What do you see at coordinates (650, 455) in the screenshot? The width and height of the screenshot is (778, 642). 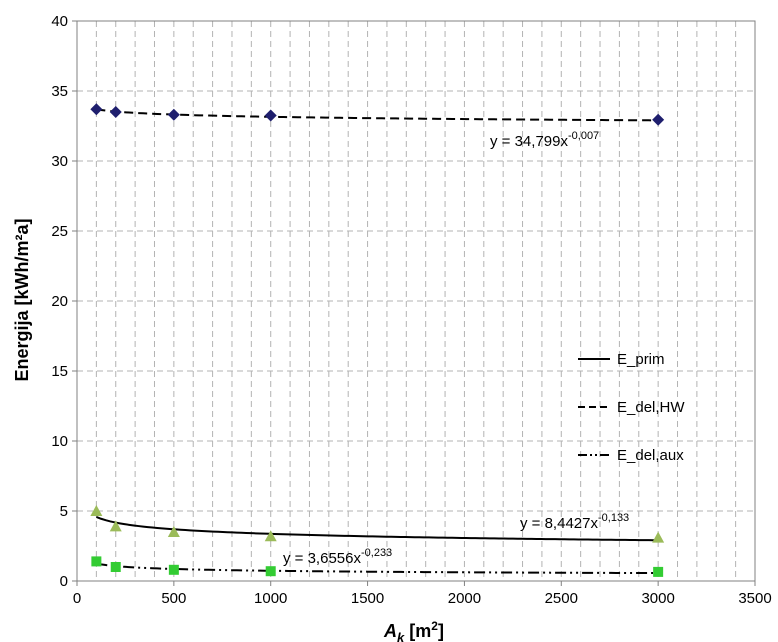 I see `legend-label-E_del,aux: E_del,aux` at bounding box center [650, 455].